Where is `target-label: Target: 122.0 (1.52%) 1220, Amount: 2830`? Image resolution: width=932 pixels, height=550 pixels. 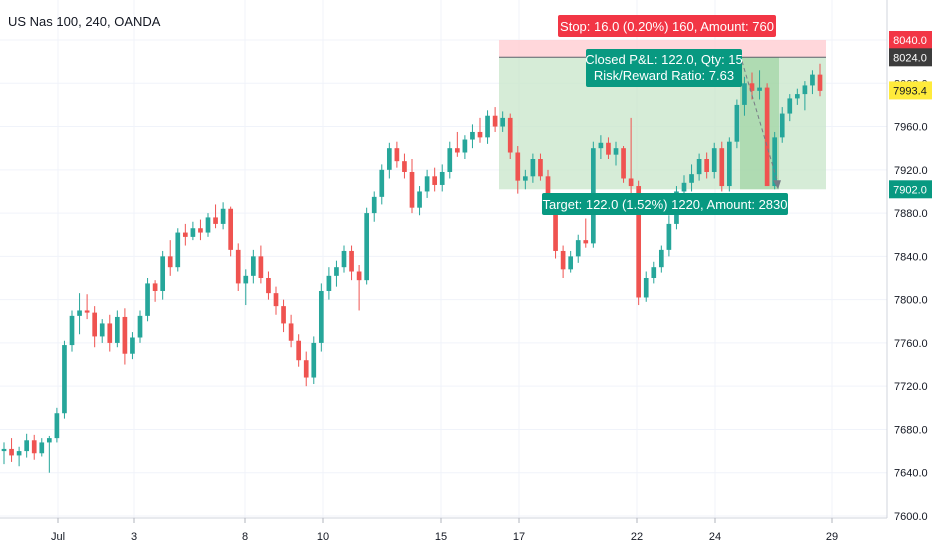 target-label: Target: 122.0 (1.52%) 1220, Amount: 2830 is located at coordinates (665, 204).